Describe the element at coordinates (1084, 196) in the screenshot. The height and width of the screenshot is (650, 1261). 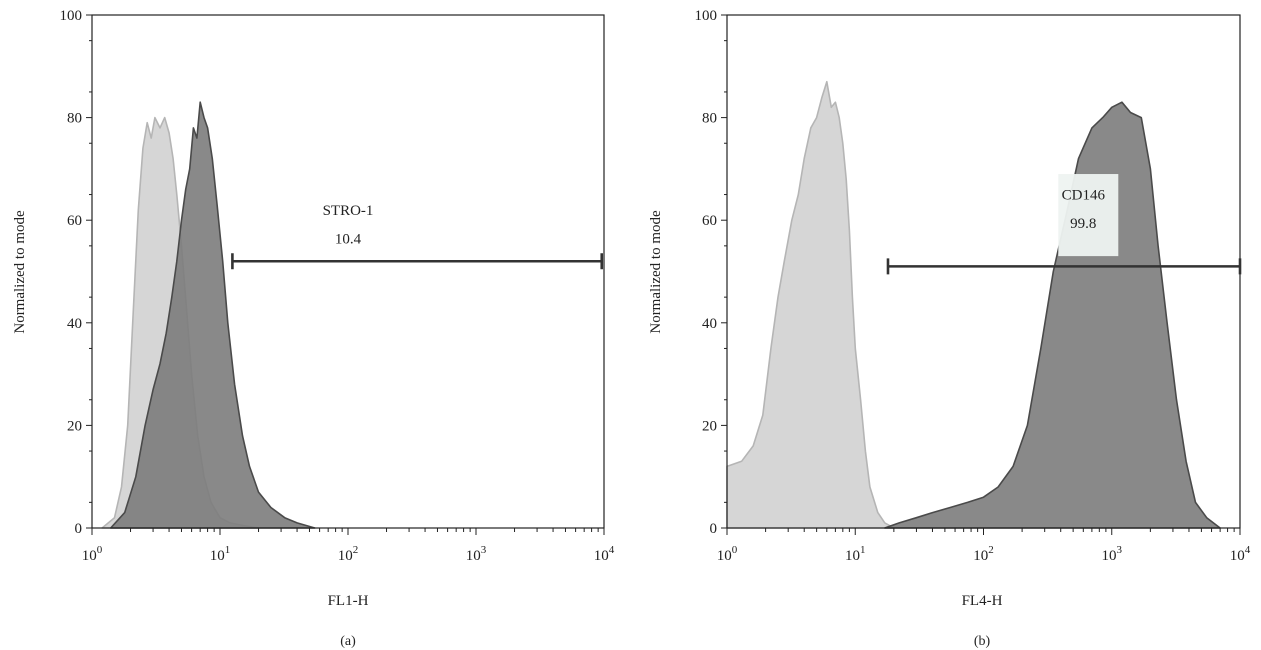
I see `panel-b-annotation-label: CD146` at that location.